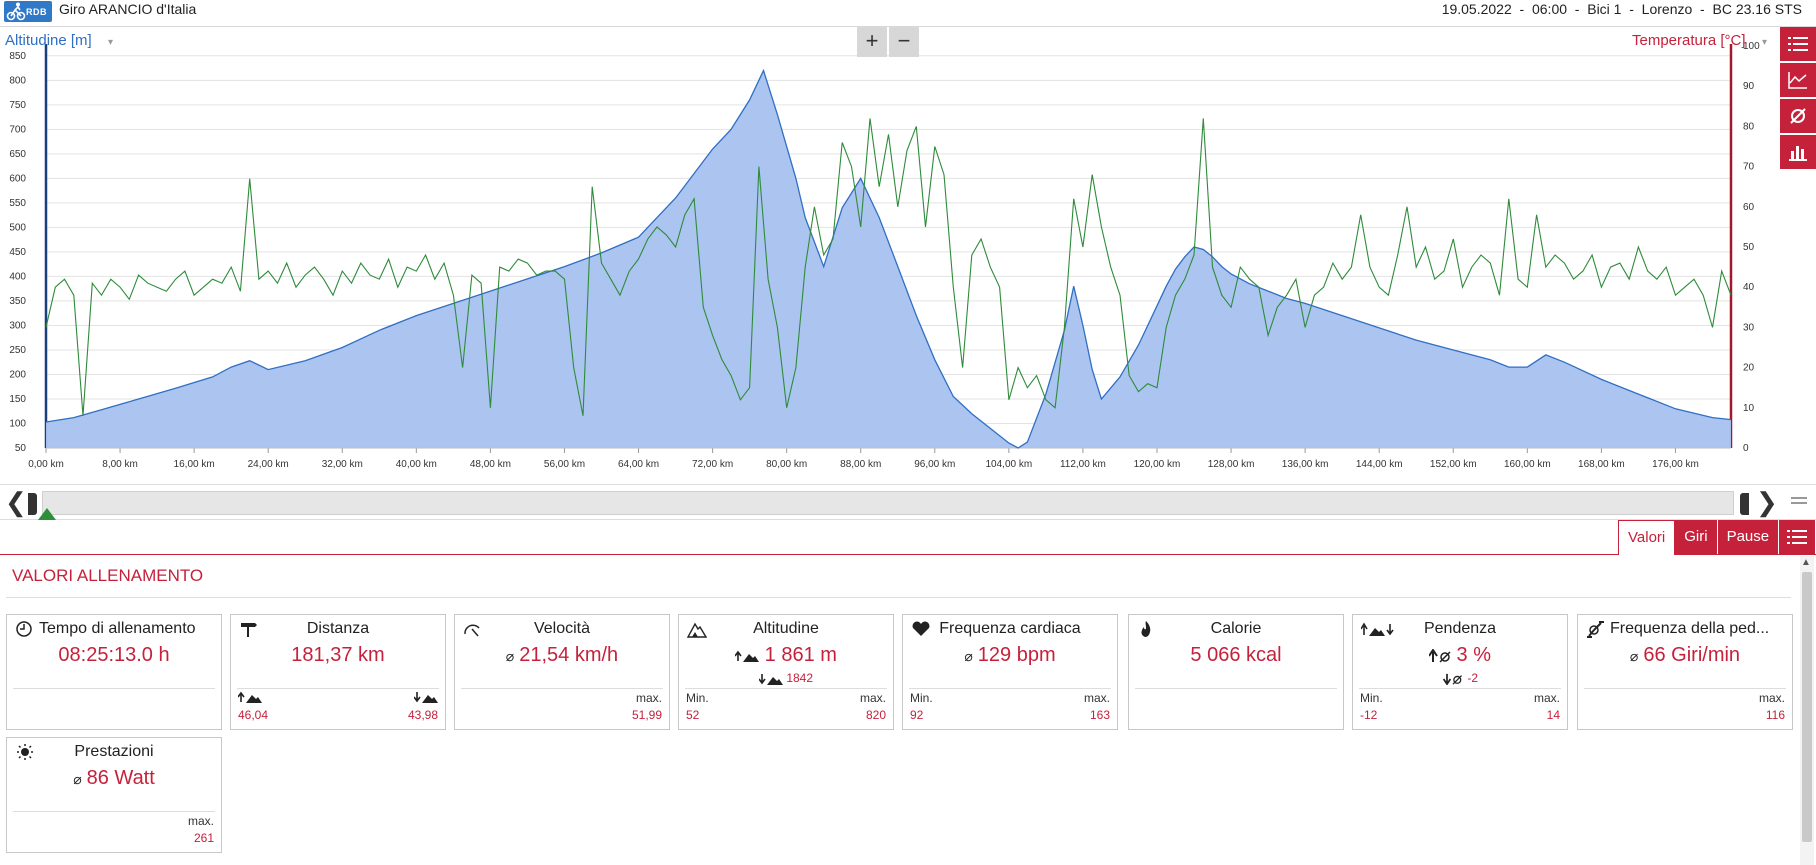 This screenshot has width=1816, height=865. Describe the element at coordinates (888, 503) in the screenshot. I see `range-track` at that location.